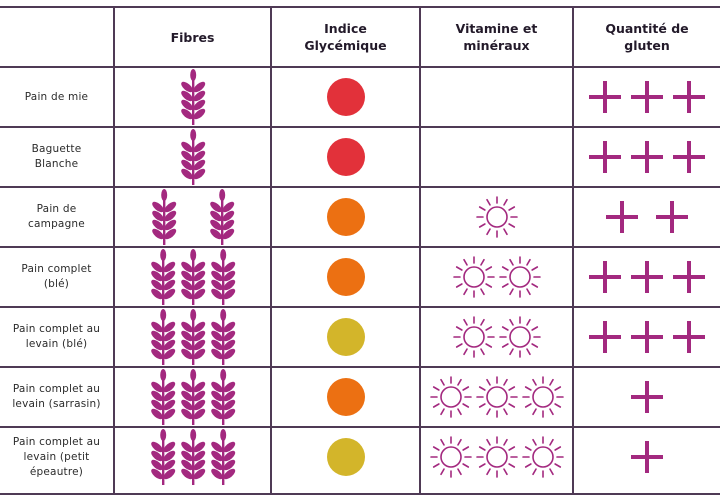 The width and height of the screenshot is (720, 500). I want to click on header-quantite-gluten: Quantité de gluten, so click(647, 37).